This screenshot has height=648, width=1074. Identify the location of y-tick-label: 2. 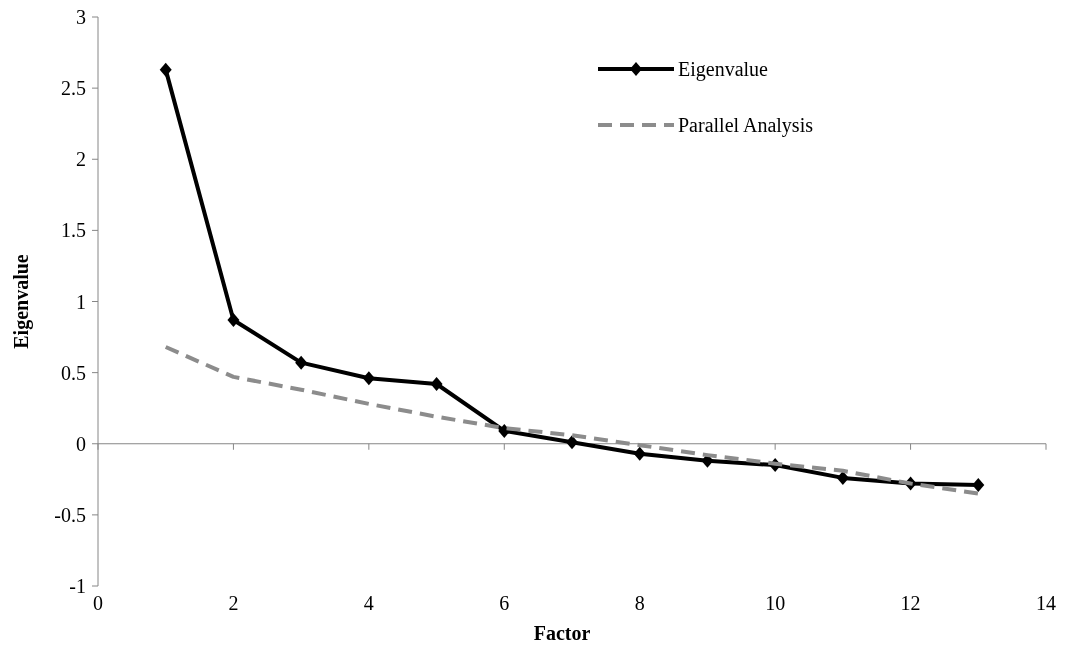
(81, 159).